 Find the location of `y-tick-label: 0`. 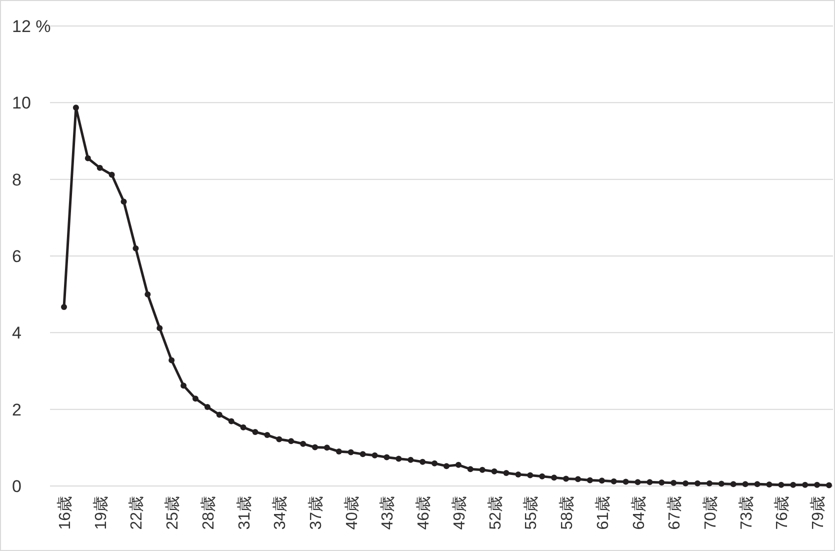

y-tick-label: 0 is located at coordinates (17, 486).